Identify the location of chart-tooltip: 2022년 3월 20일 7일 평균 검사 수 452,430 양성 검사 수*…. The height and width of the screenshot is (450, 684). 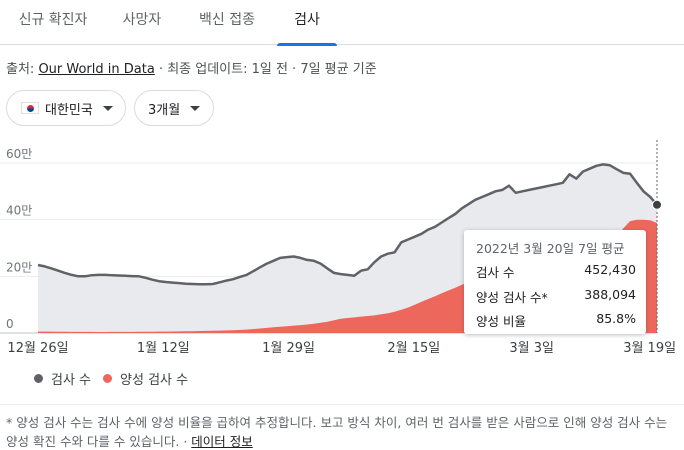
(555, 282).